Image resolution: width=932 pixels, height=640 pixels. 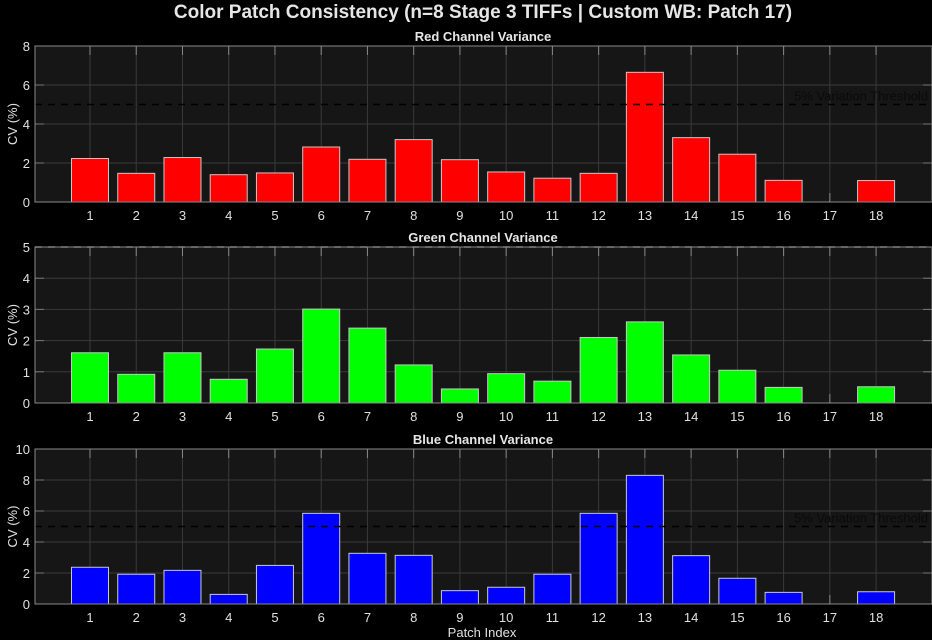 I want to click on y-tick-label: 1, so click(x=26, y=372).